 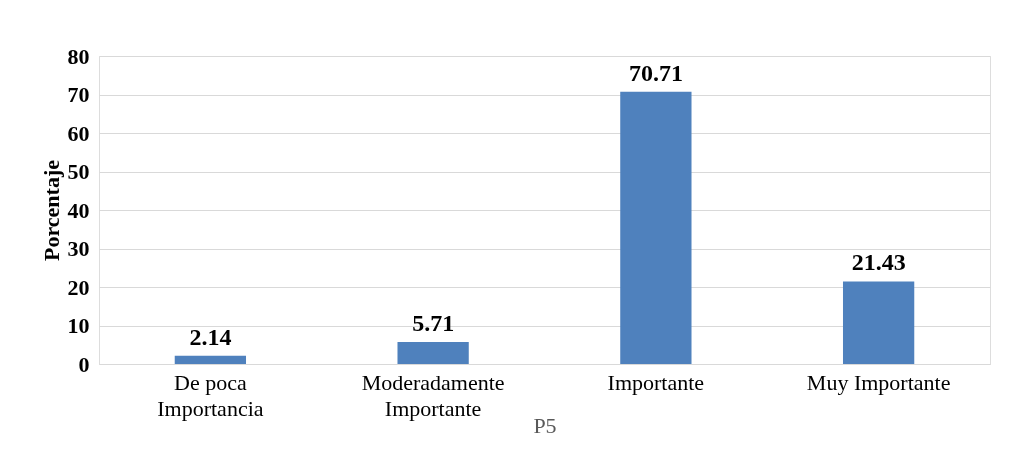 I want to click on y-tick-label: 30, so click(x=78, y=248).